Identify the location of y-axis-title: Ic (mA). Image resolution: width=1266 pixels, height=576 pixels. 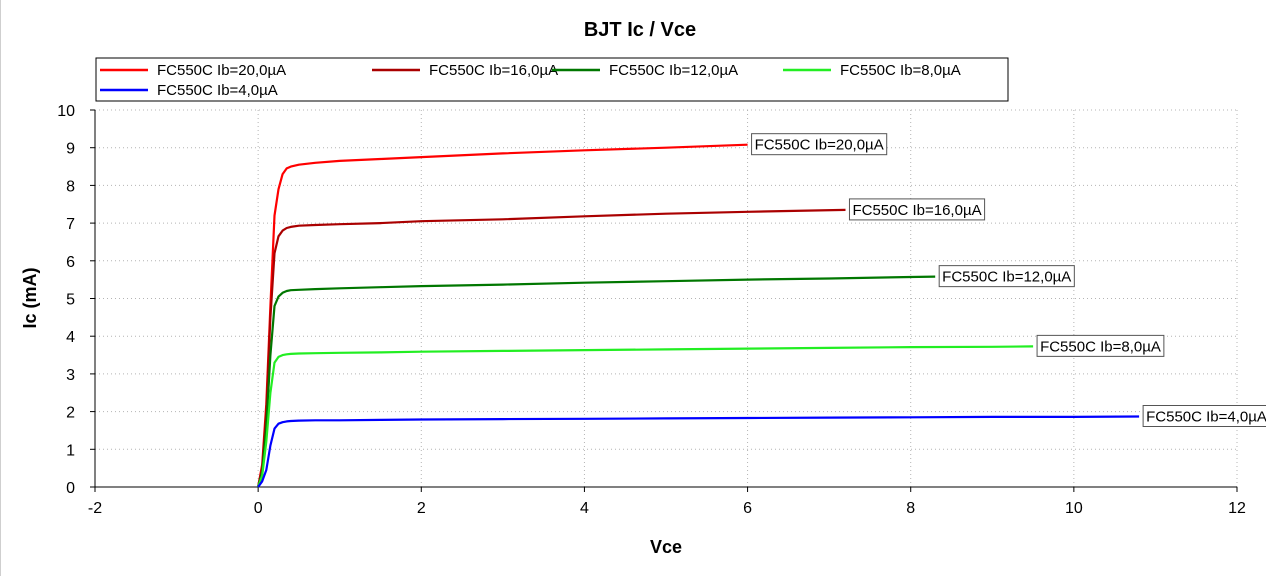
(30, 297).